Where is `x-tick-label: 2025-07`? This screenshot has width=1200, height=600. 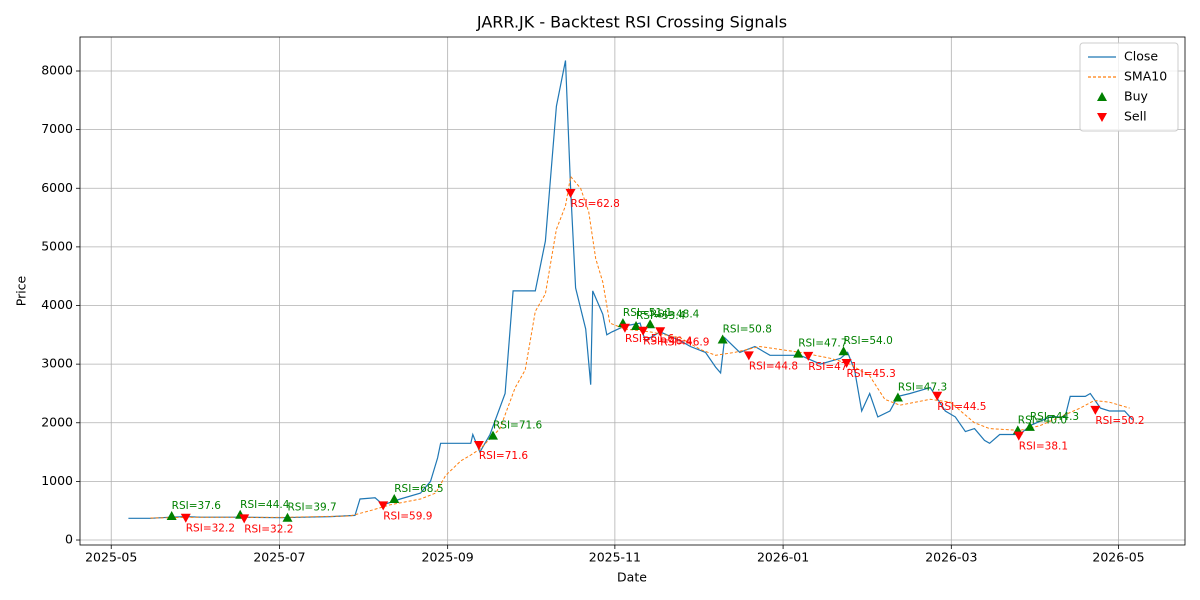
x-tick-label: 2025-07 is located at coordinates (279, 557).